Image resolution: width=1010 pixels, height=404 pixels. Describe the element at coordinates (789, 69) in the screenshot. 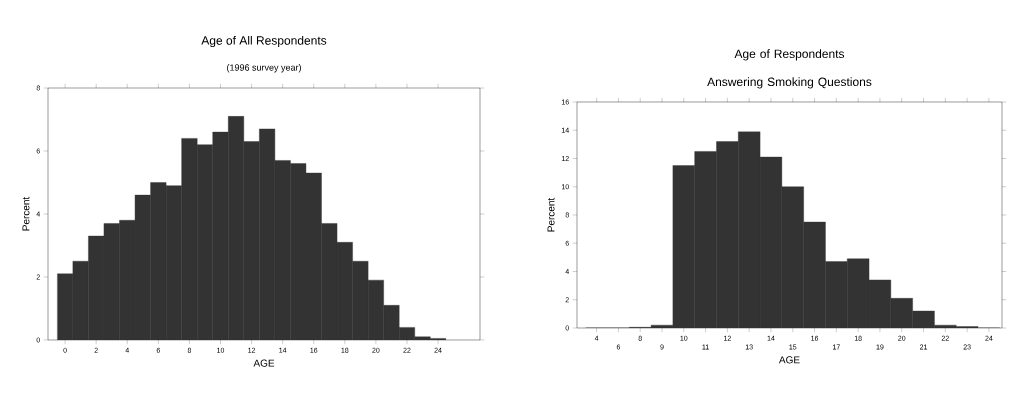

I see `chart-title: Age of Respondents Answering Smoking Questions` at that location.